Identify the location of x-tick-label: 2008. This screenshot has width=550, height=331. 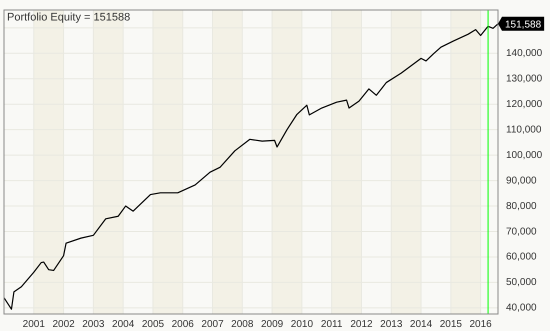
(242, 324).